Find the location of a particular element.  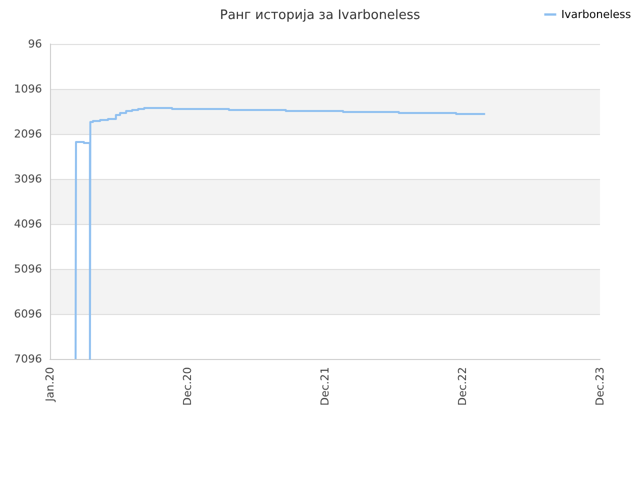

x-tick-label: Jan.20 is located at coordinates (50, 384).